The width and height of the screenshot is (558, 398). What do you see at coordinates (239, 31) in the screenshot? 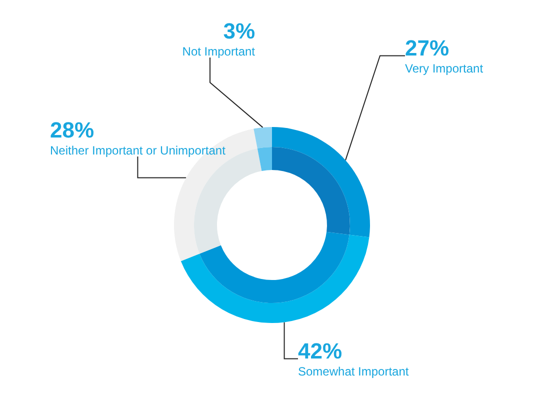
I see `text: 3%` at bounding box center [239, 31].